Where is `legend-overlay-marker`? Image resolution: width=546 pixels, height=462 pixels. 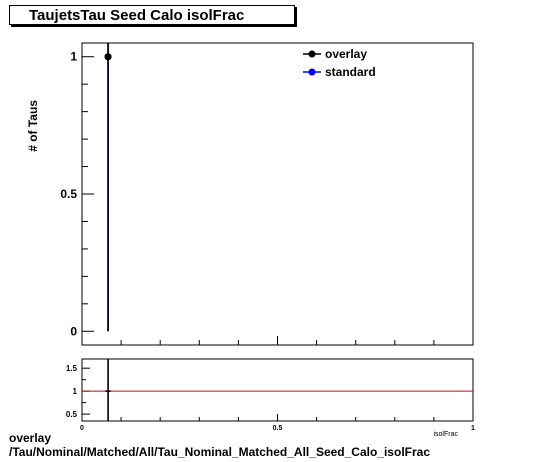 legend-overlay-marker is located at coordinates (312, 54).